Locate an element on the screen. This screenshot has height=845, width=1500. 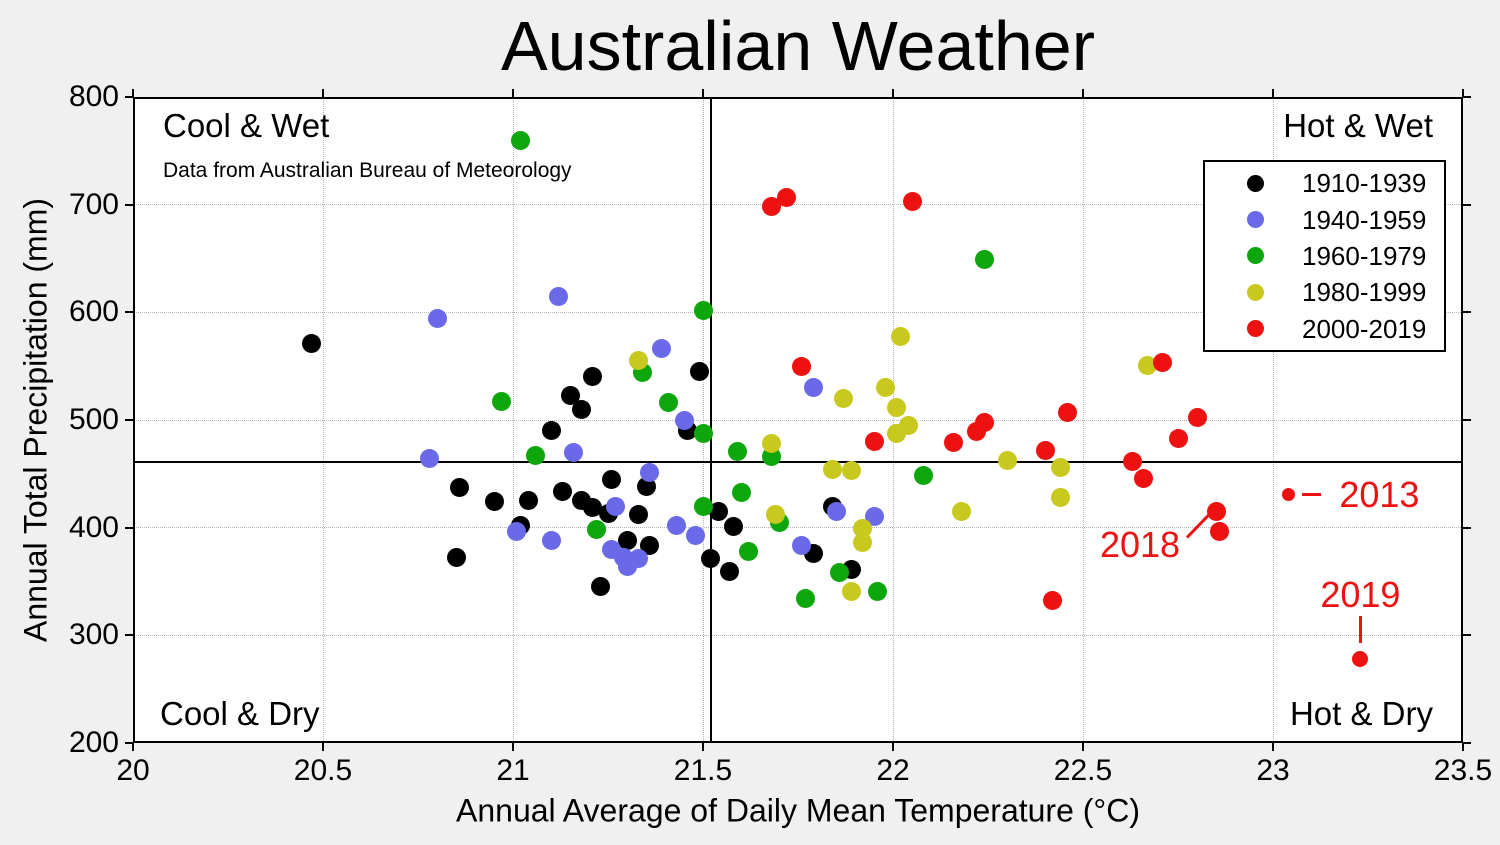
y-tick-label: 300 is located at coordinates (93, 635).